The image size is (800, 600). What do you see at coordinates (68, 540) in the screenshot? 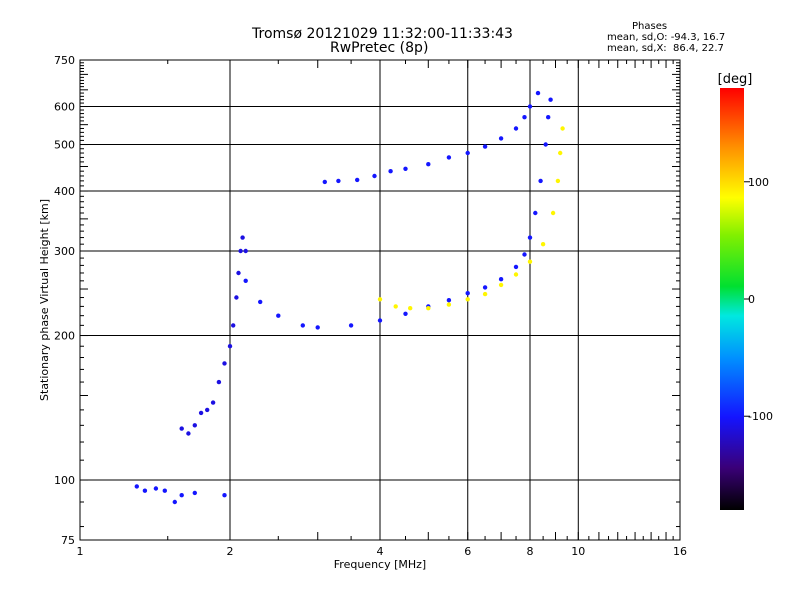
I see `y-tick-label: 75` at bounding box center [68, 540].